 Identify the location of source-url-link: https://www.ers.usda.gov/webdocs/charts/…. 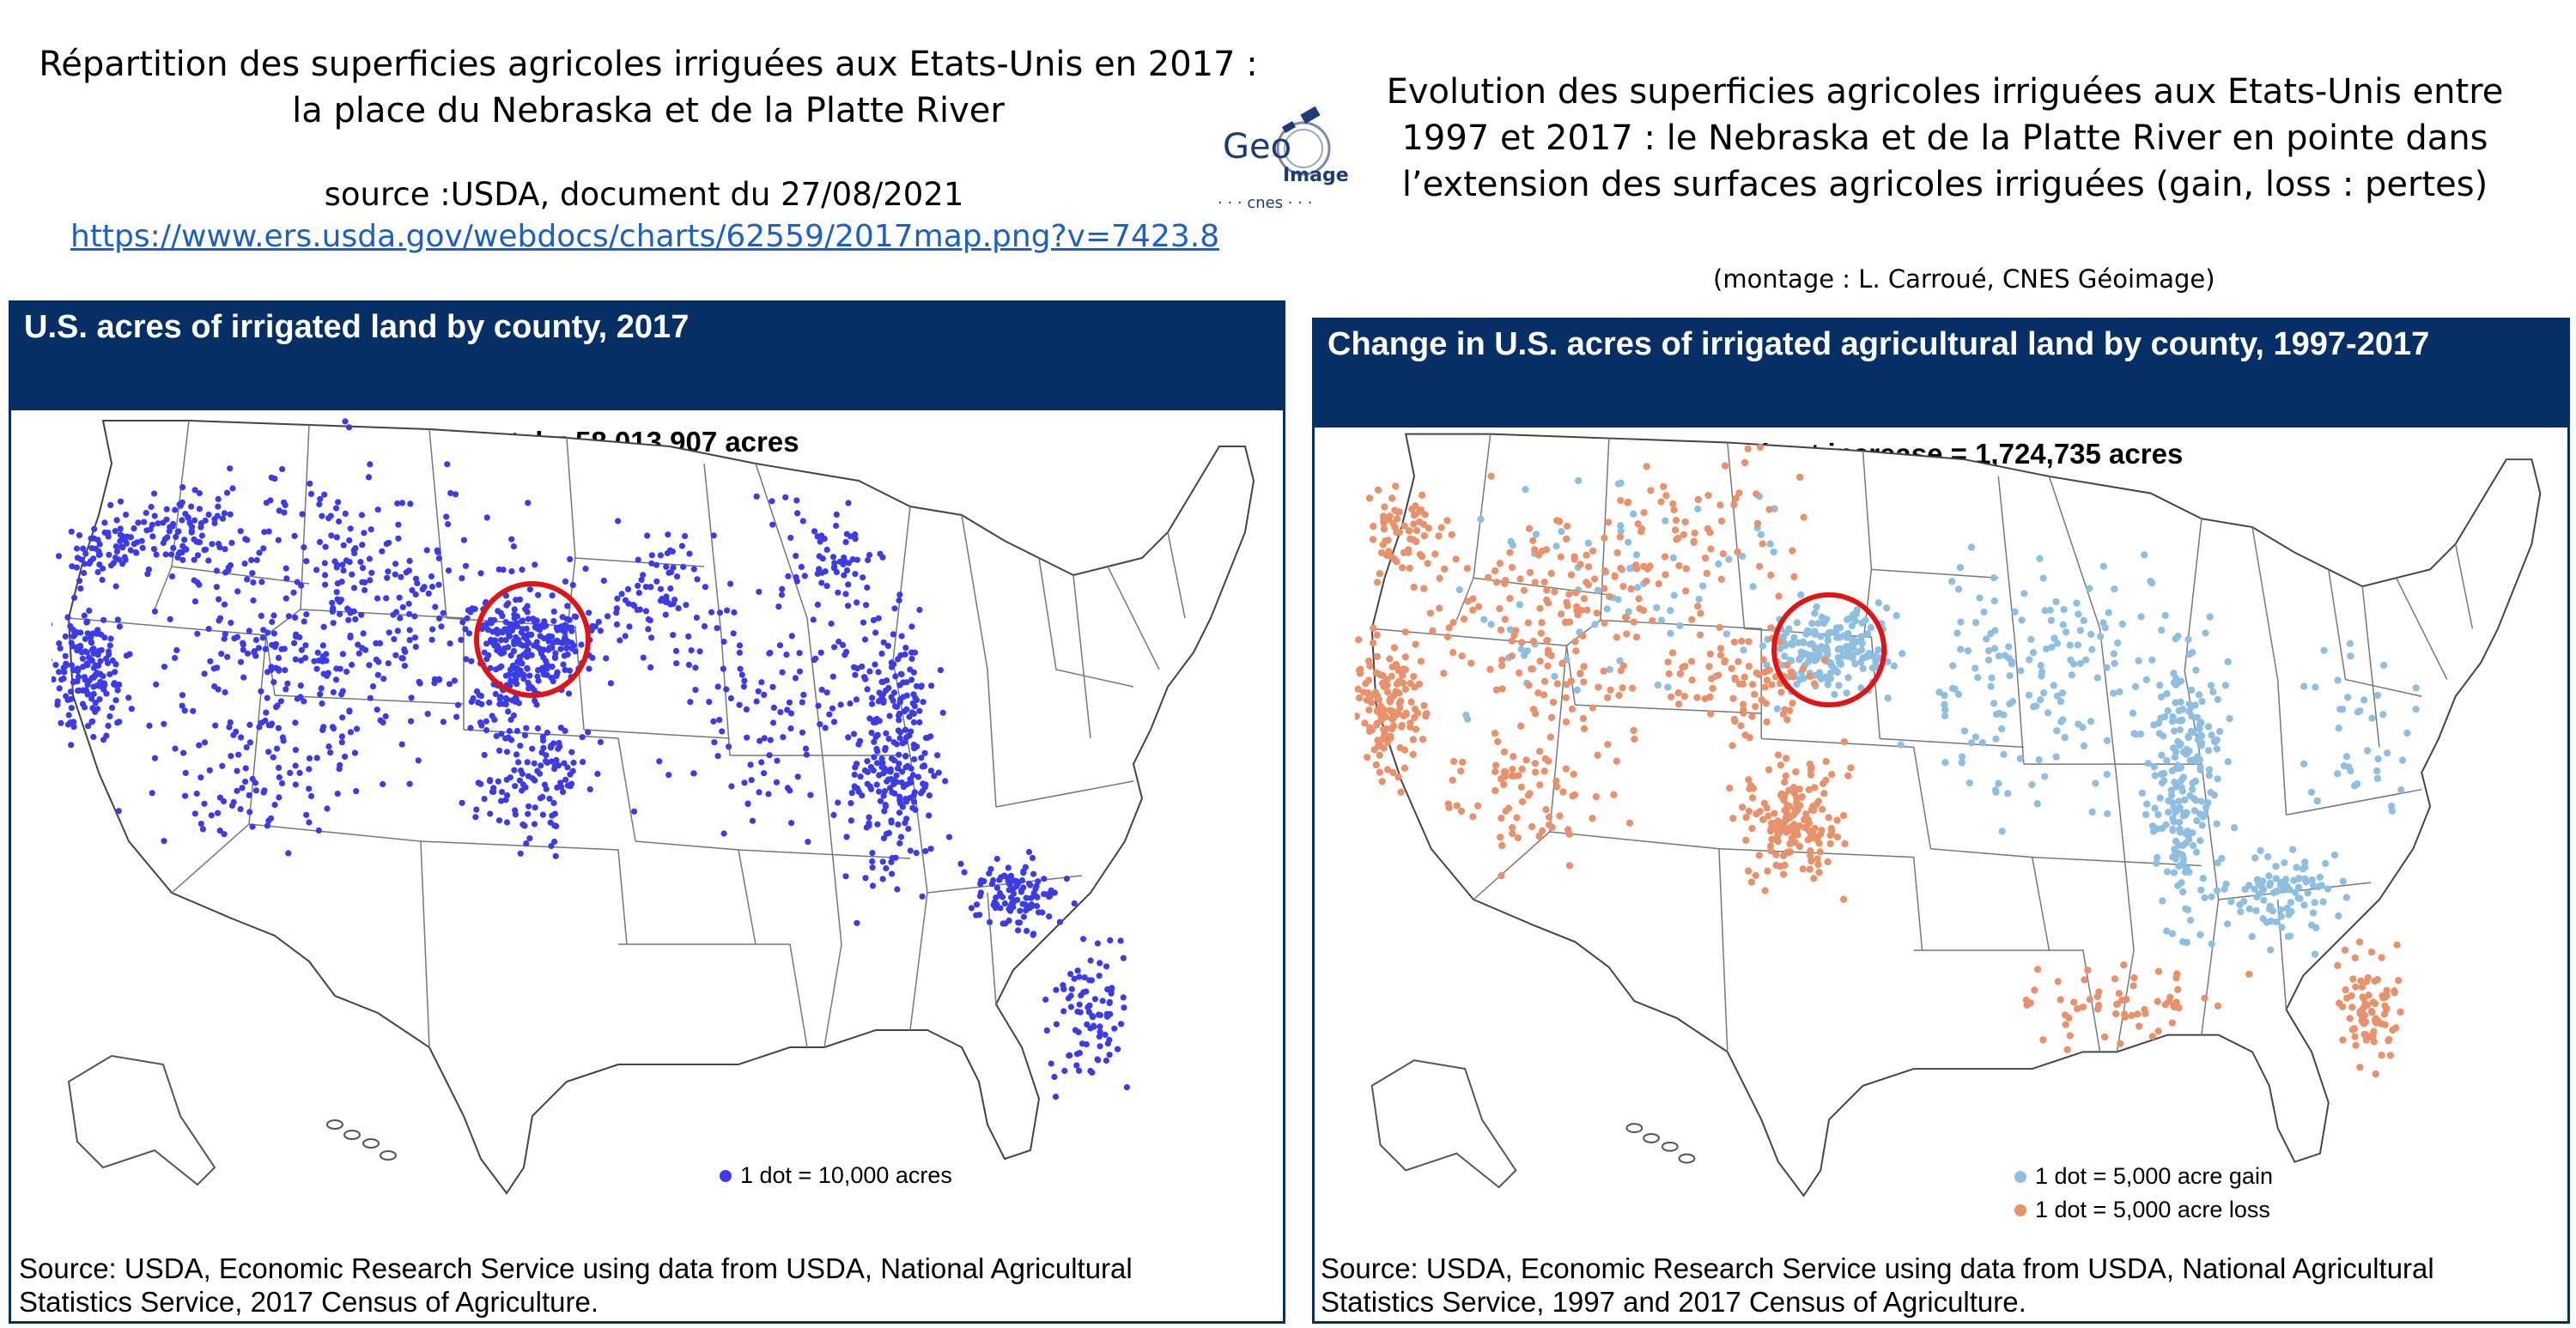
(645, 236).